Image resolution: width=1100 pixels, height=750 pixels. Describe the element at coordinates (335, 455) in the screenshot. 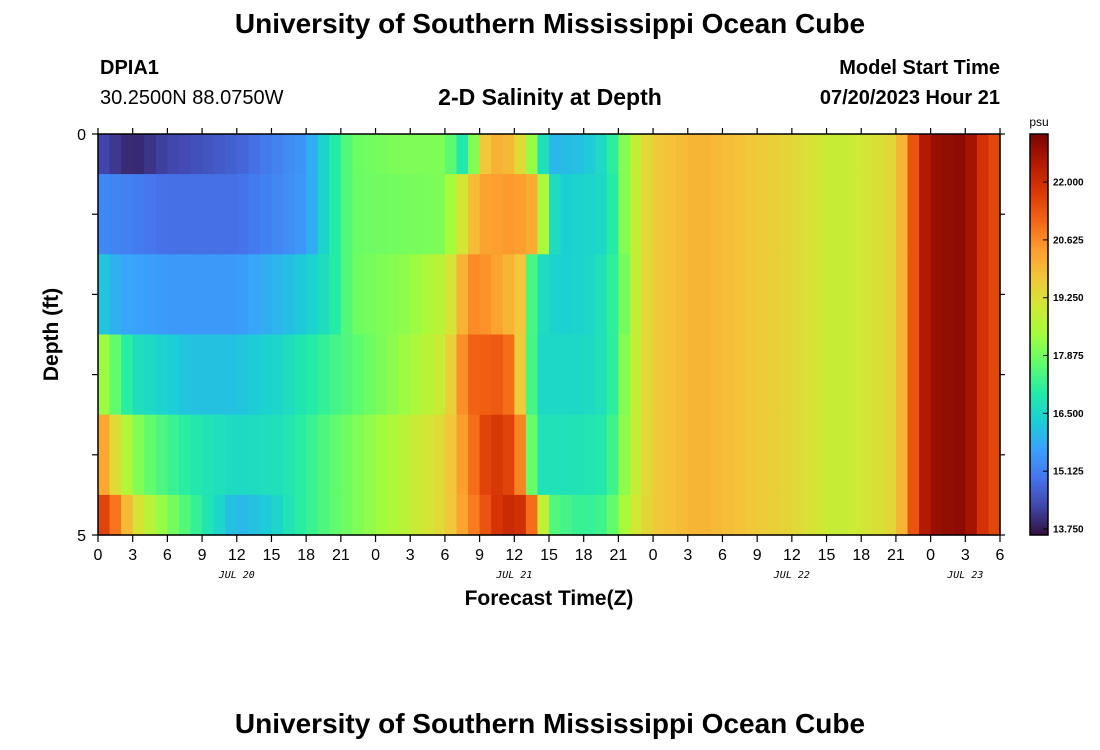

I see `heatmap-cell-d4-h20` at that location.